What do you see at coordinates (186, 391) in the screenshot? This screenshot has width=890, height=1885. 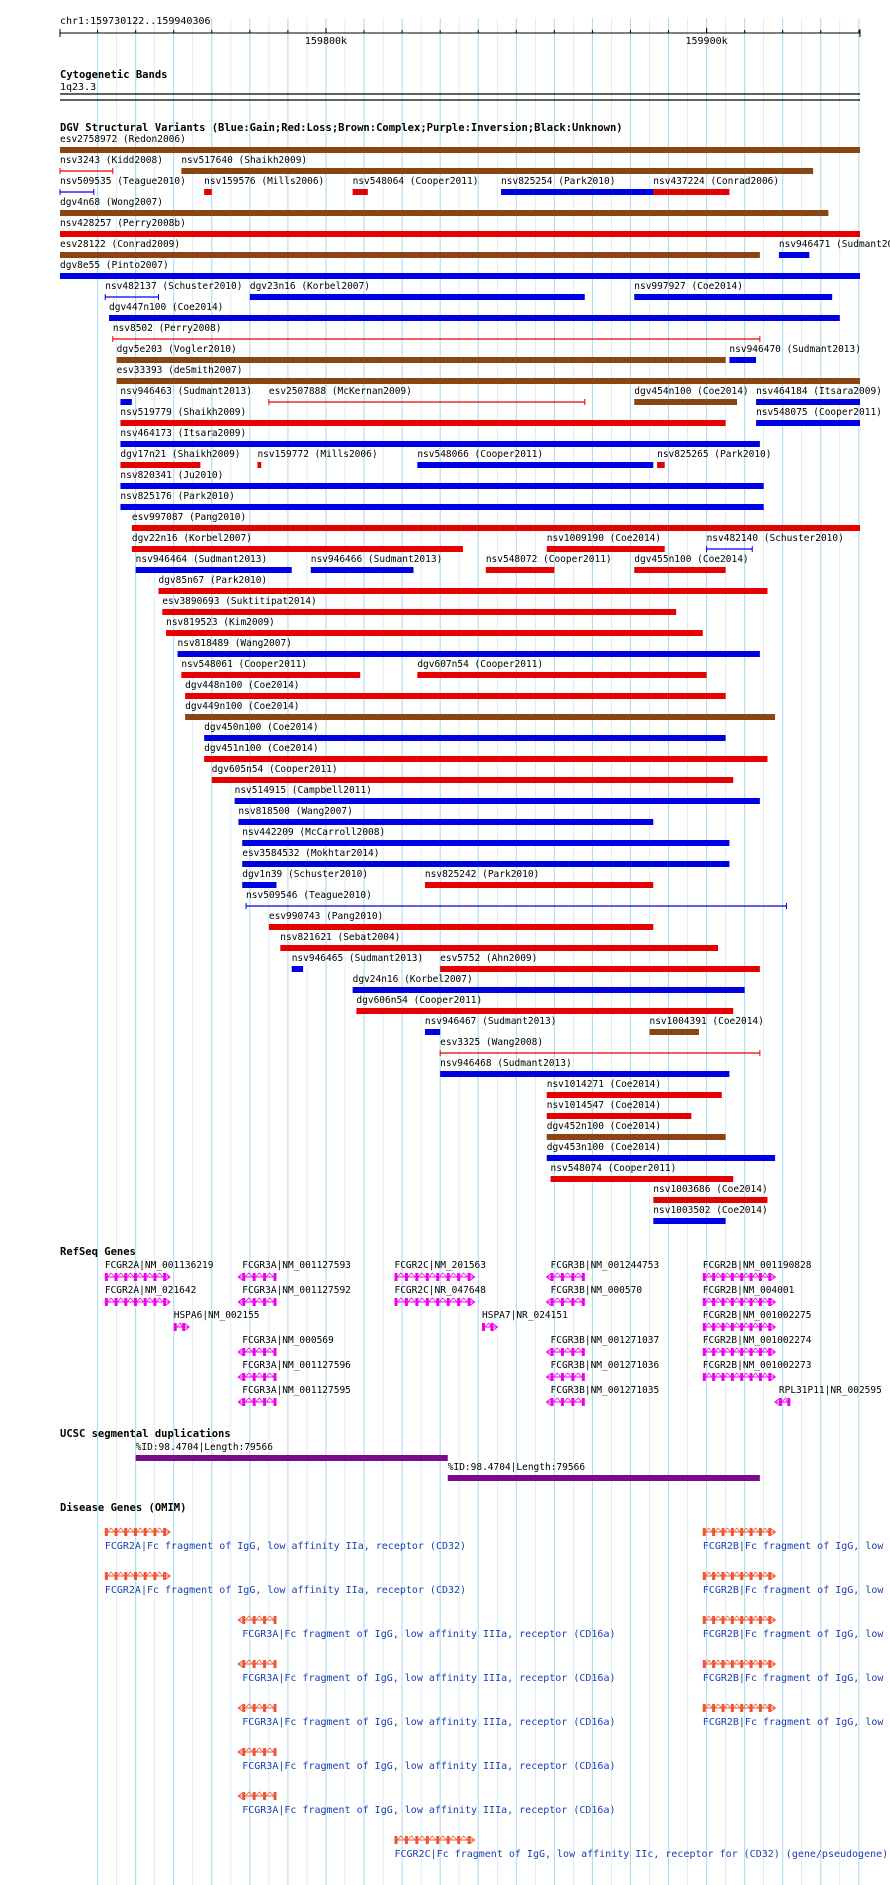 I see `variant-label: nsv946463 (Sudmant2013)` at bounding box center [186, 391].